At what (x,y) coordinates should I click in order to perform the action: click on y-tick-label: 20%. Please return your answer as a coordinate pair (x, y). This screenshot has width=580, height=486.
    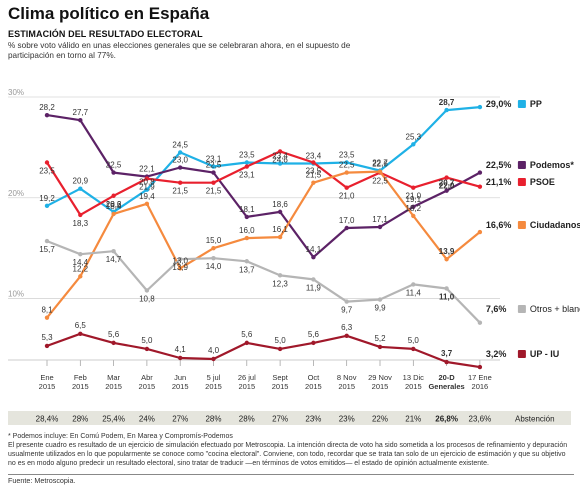
    Looking at the image, I should click on (16, 193).